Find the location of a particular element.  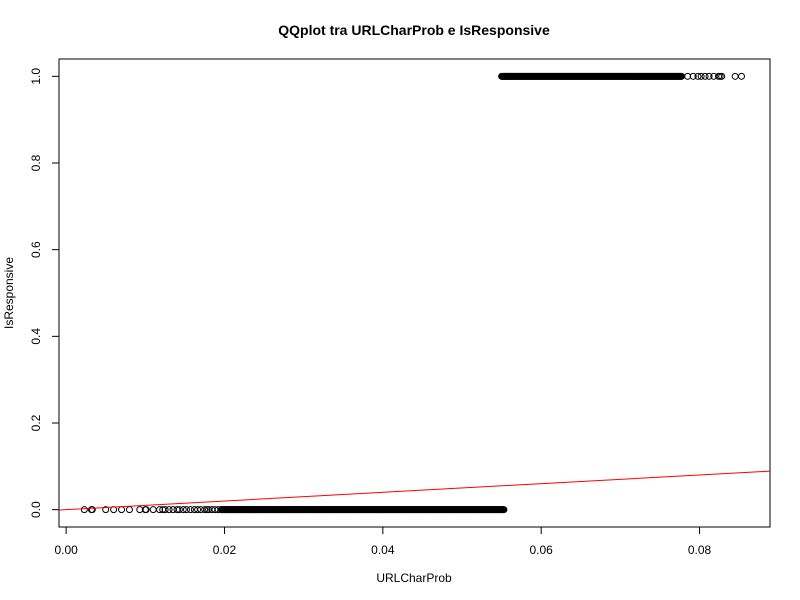

reference-line-group is located at coordinates (414, 490).